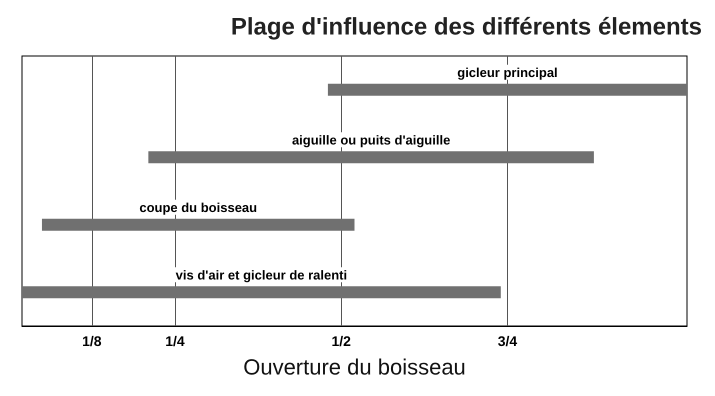  I want to click on x-tick-label: 1/4, so click(175, 341).